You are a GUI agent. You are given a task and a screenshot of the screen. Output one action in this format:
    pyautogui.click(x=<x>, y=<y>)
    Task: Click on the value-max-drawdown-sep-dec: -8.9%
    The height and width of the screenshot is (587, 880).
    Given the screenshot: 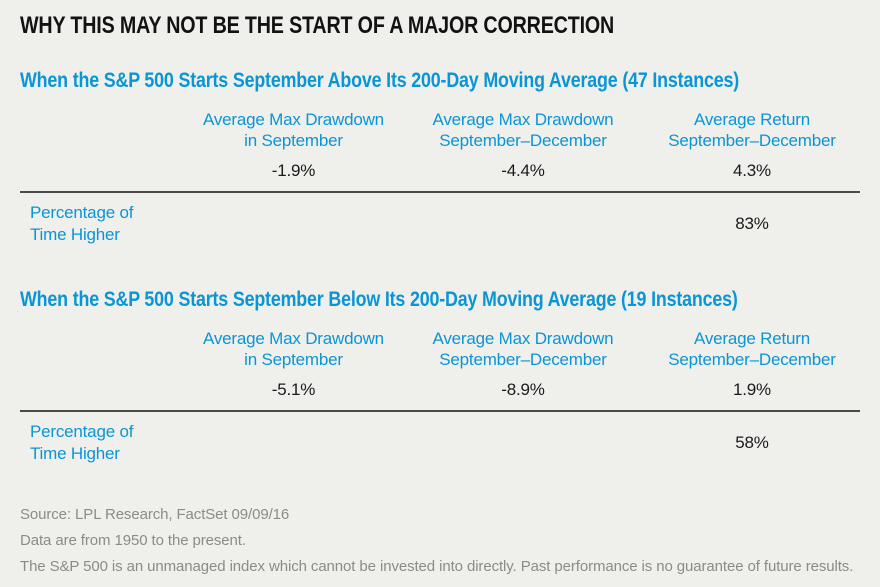 What is the action you would take?
    pyautogui.click(x=523, y=389)
    